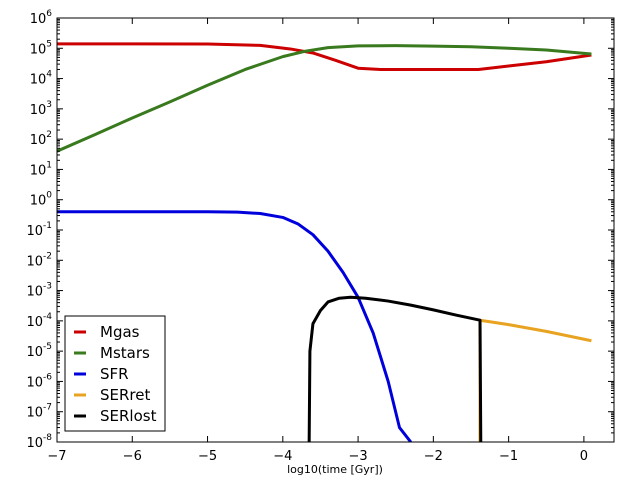  Describe the element at coordinates (39, 351) in the screenshot. I see `y-tick-label: 10⁻⁵` at that location.